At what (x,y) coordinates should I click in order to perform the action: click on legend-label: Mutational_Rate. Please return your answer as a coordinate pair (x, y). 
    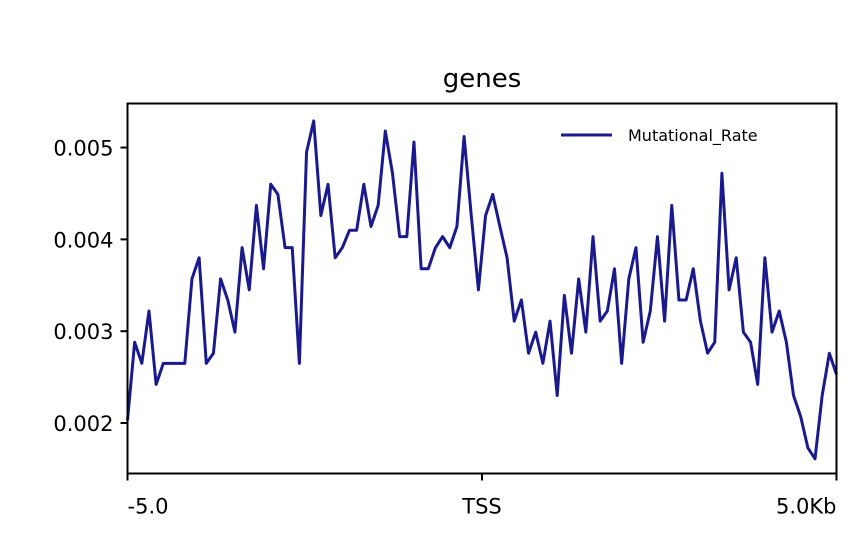
    Looking at the image, I should click on (693, 136).